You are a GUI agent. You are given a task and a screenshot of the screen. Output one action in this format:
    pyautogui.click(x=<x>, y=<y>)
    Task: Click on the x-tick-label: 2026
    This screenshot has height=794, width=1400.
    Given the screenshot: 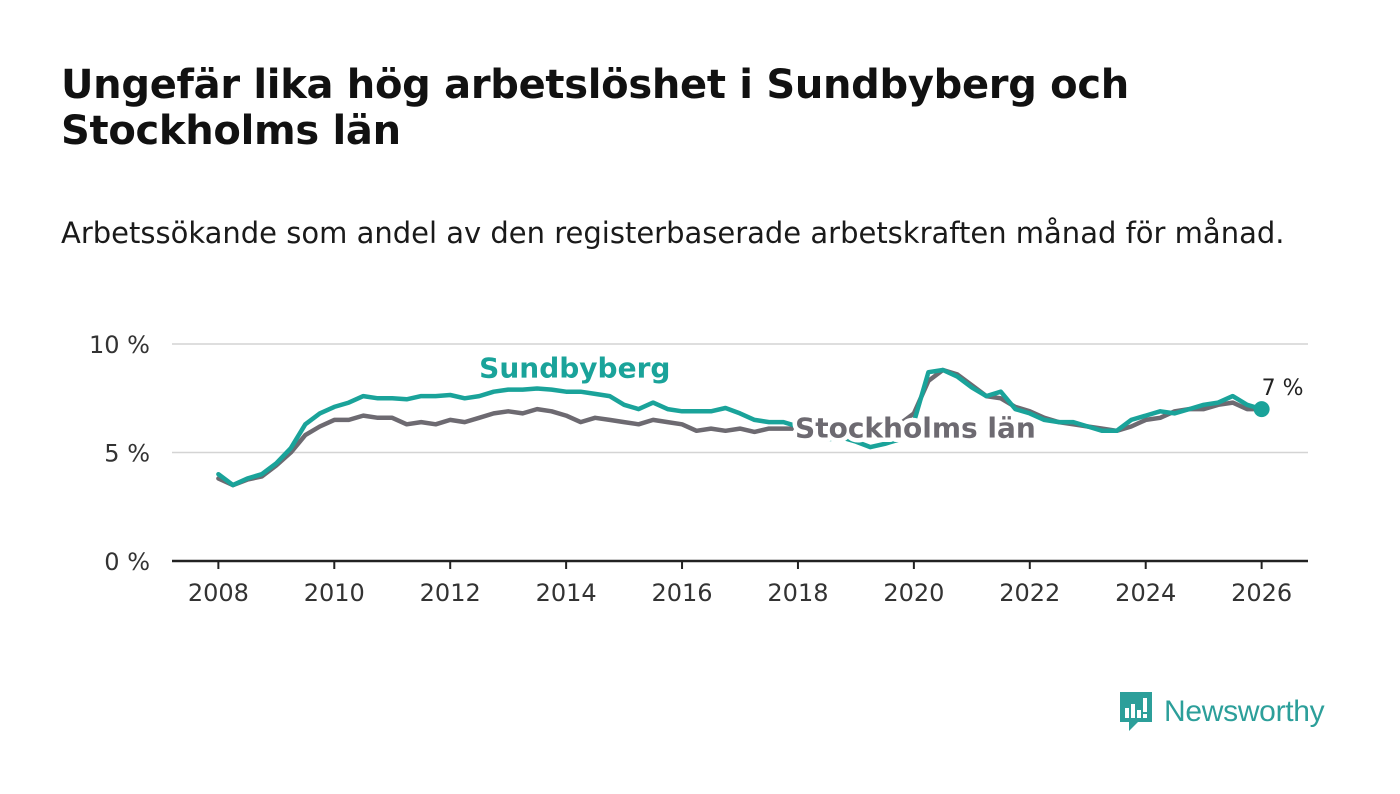 What is the action you would take?
    pyautogui.click(x=1261, y=593)
    